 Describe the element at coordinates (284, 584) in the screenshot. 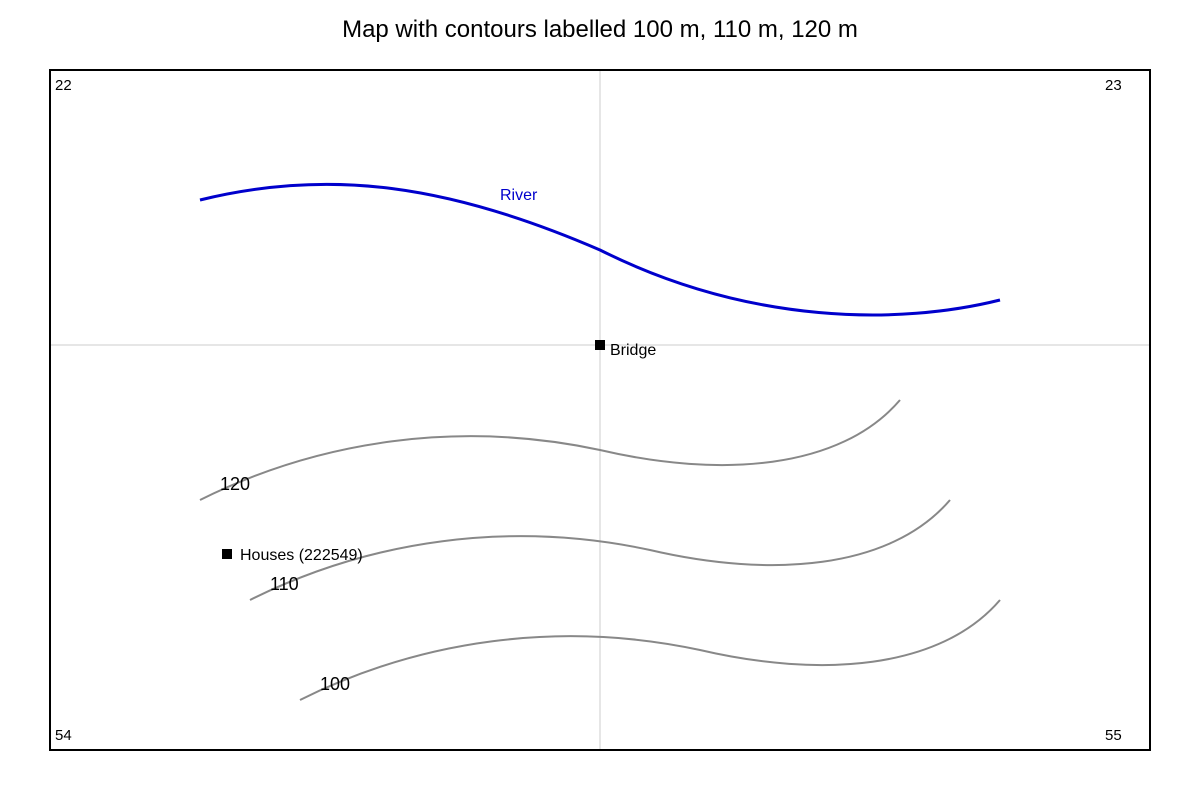

I see `contour-label-110: 110` at that location.